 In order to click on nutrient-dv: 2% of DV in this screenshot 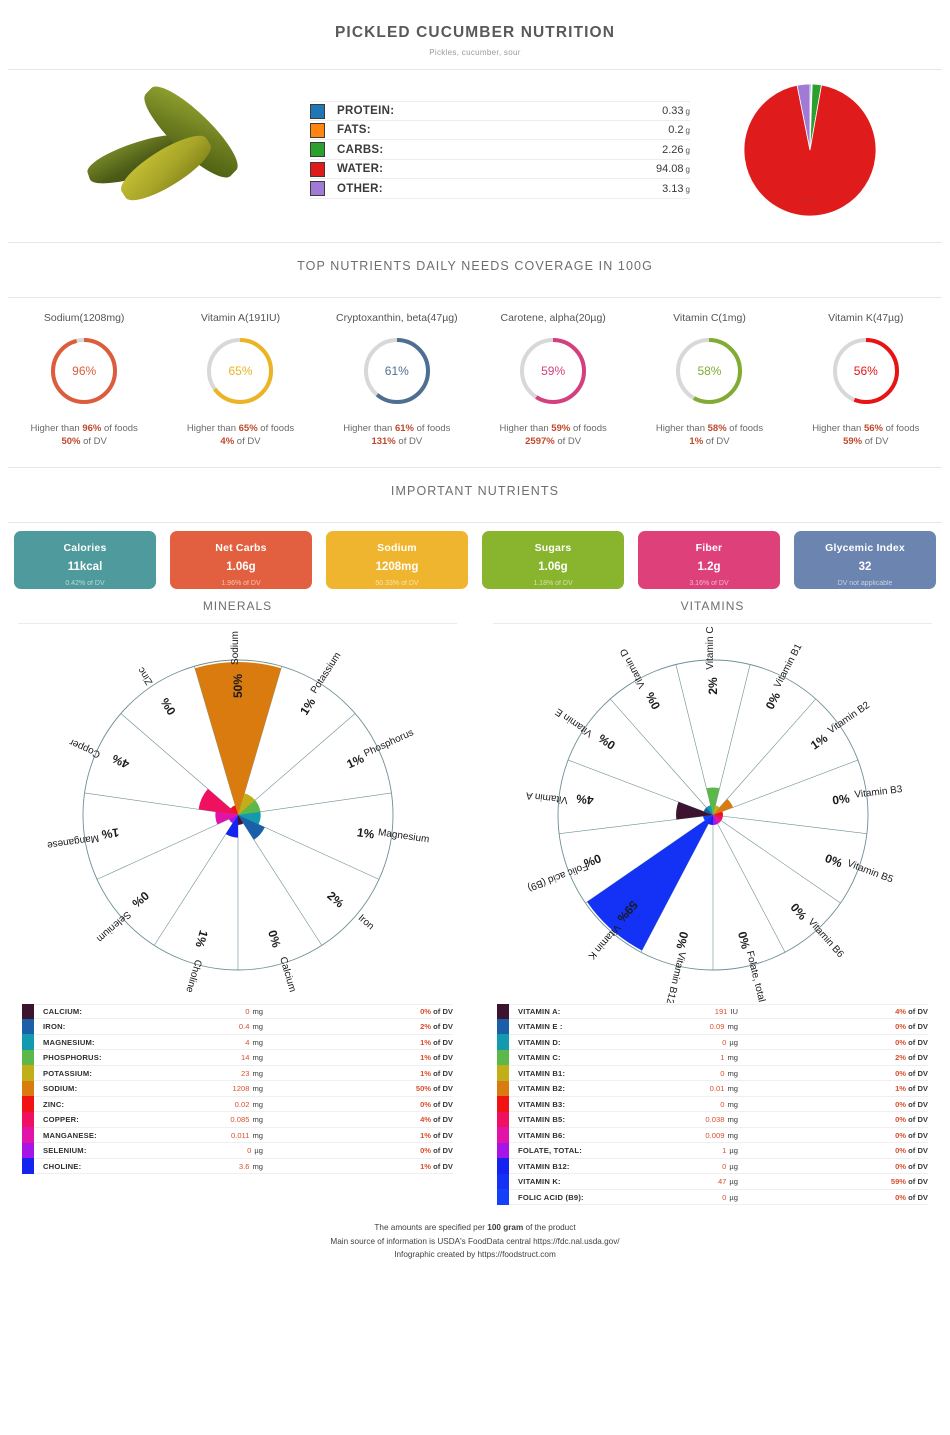, I will do `click(436, 1026)`.